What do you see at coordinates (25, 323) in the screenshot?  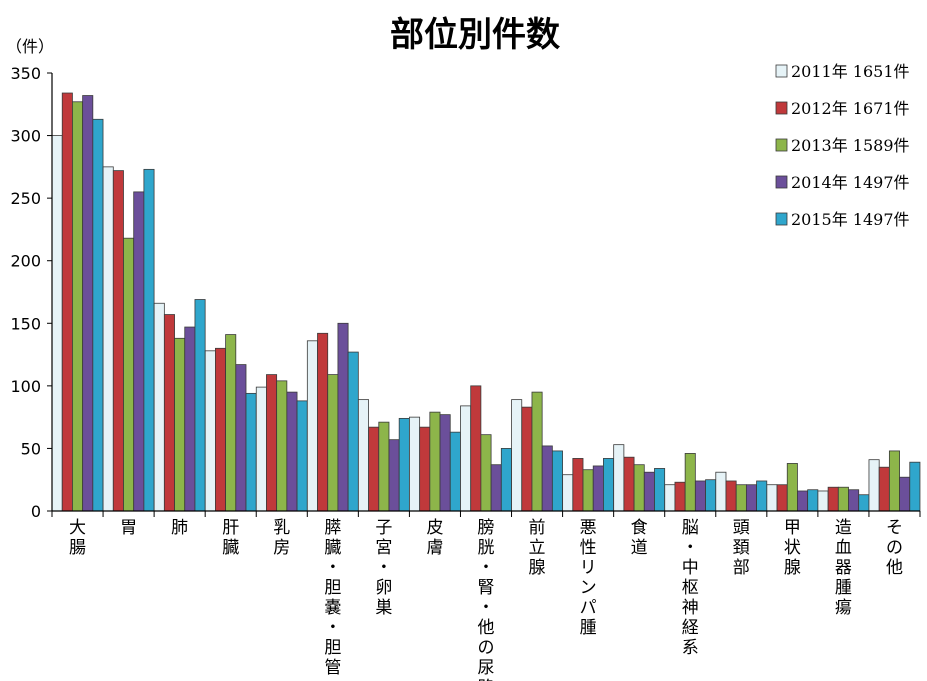 I see `y-tick-label: 150` at bounding box center [25, 323].